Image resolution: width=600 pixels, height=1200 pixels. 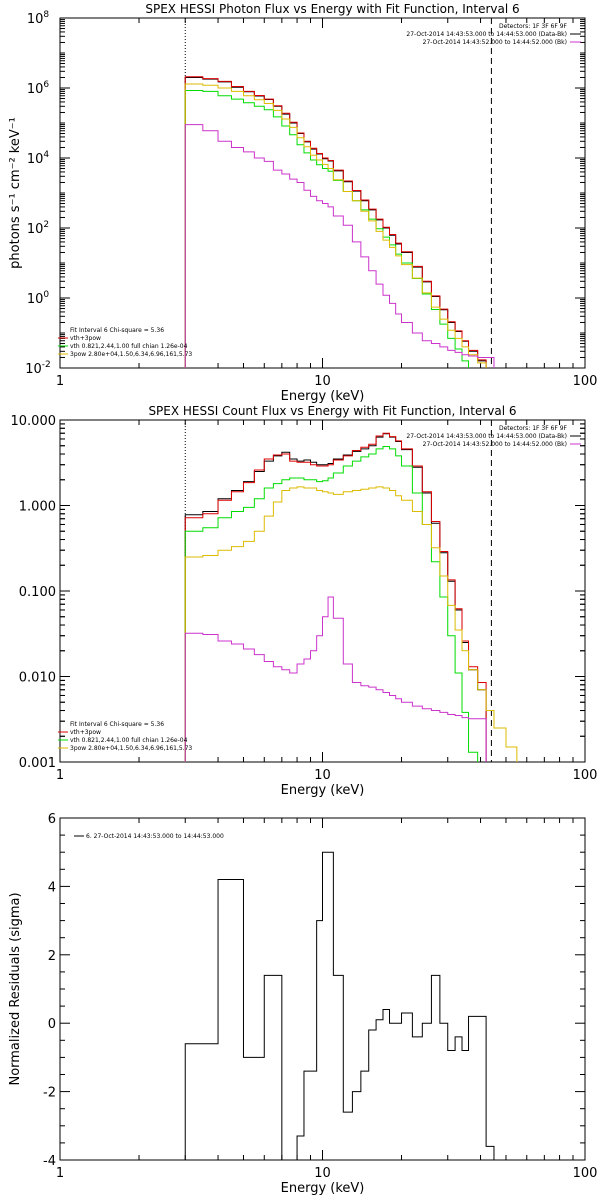 I want to click on y-tick-label: 10⁴, so click(x=38, y=158).